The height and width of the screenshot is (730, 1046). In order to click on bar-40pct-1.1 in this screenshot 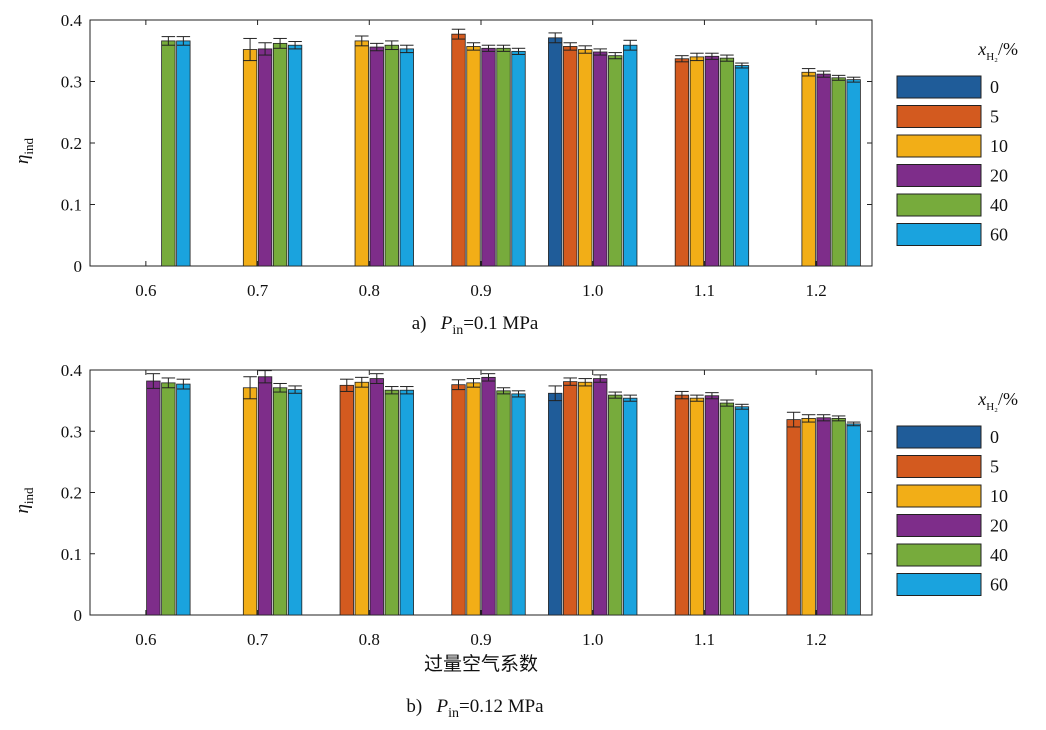, I will do `click(727, 162)`.